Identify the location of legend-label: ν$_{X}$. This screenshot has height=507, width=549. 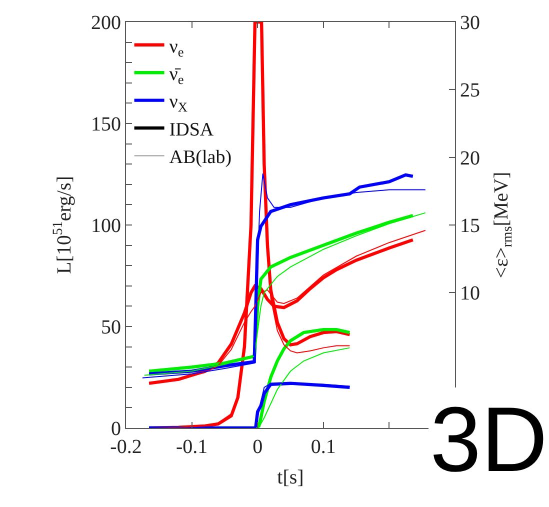
(178, 103).